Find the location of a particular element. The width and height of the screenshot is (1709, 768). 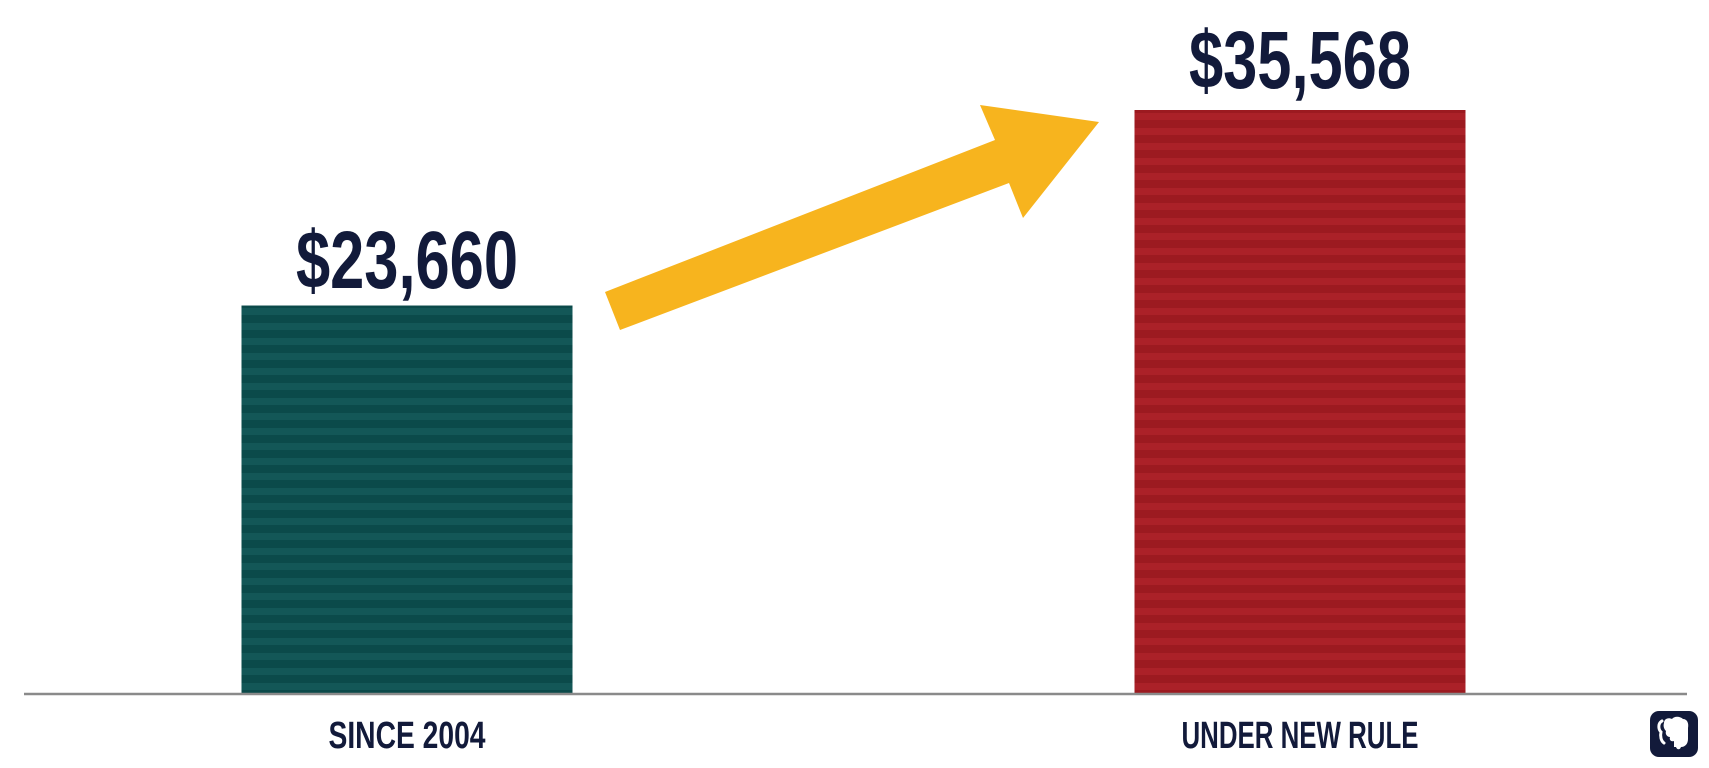

increase-arrow is located at coordinates (852, 217).